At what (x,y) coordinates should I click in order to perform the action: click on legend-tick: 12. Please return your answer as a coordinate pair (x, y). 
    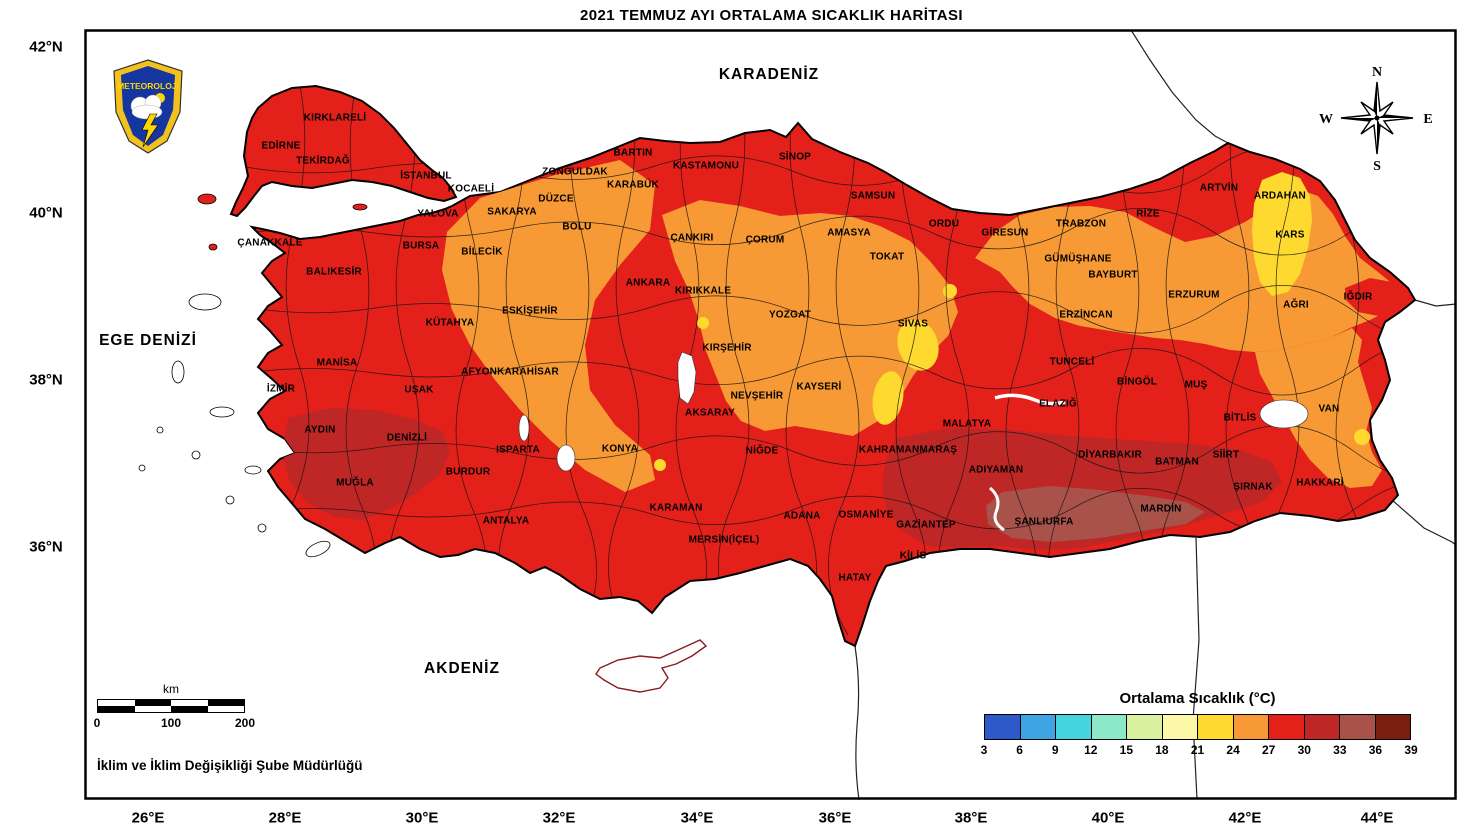
    Looking at the image, I should click on (1091, 750).